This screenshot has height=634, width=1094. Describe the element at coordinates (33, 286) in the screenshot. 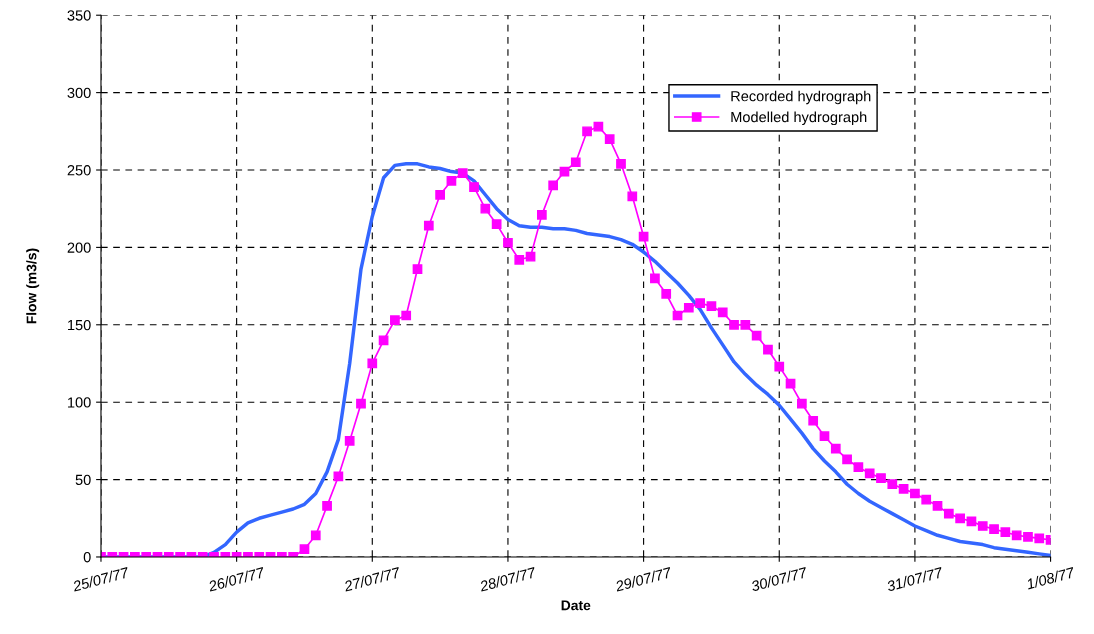

I see `y-axis-title: Flow (m3/s)` at that location.